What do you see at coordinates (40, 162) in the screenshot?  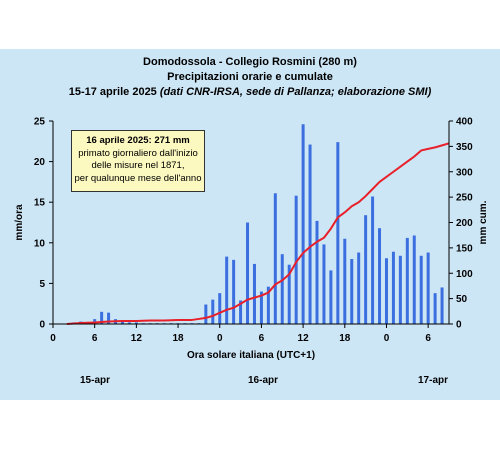 I see `left-tick-label: 20` at bounding box center [40, 162].